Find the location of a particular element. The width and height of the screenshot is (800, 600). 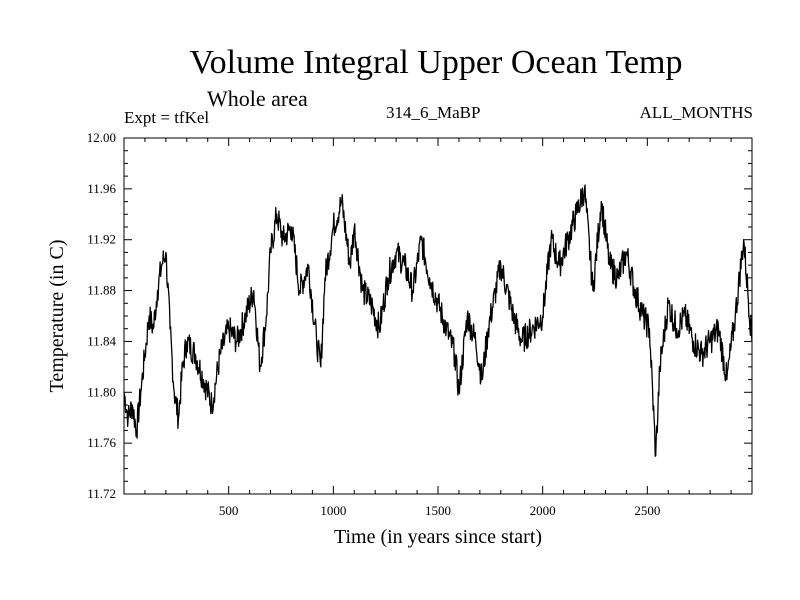

y-tick-label: 12.00 is located at coordinates (101, 137).